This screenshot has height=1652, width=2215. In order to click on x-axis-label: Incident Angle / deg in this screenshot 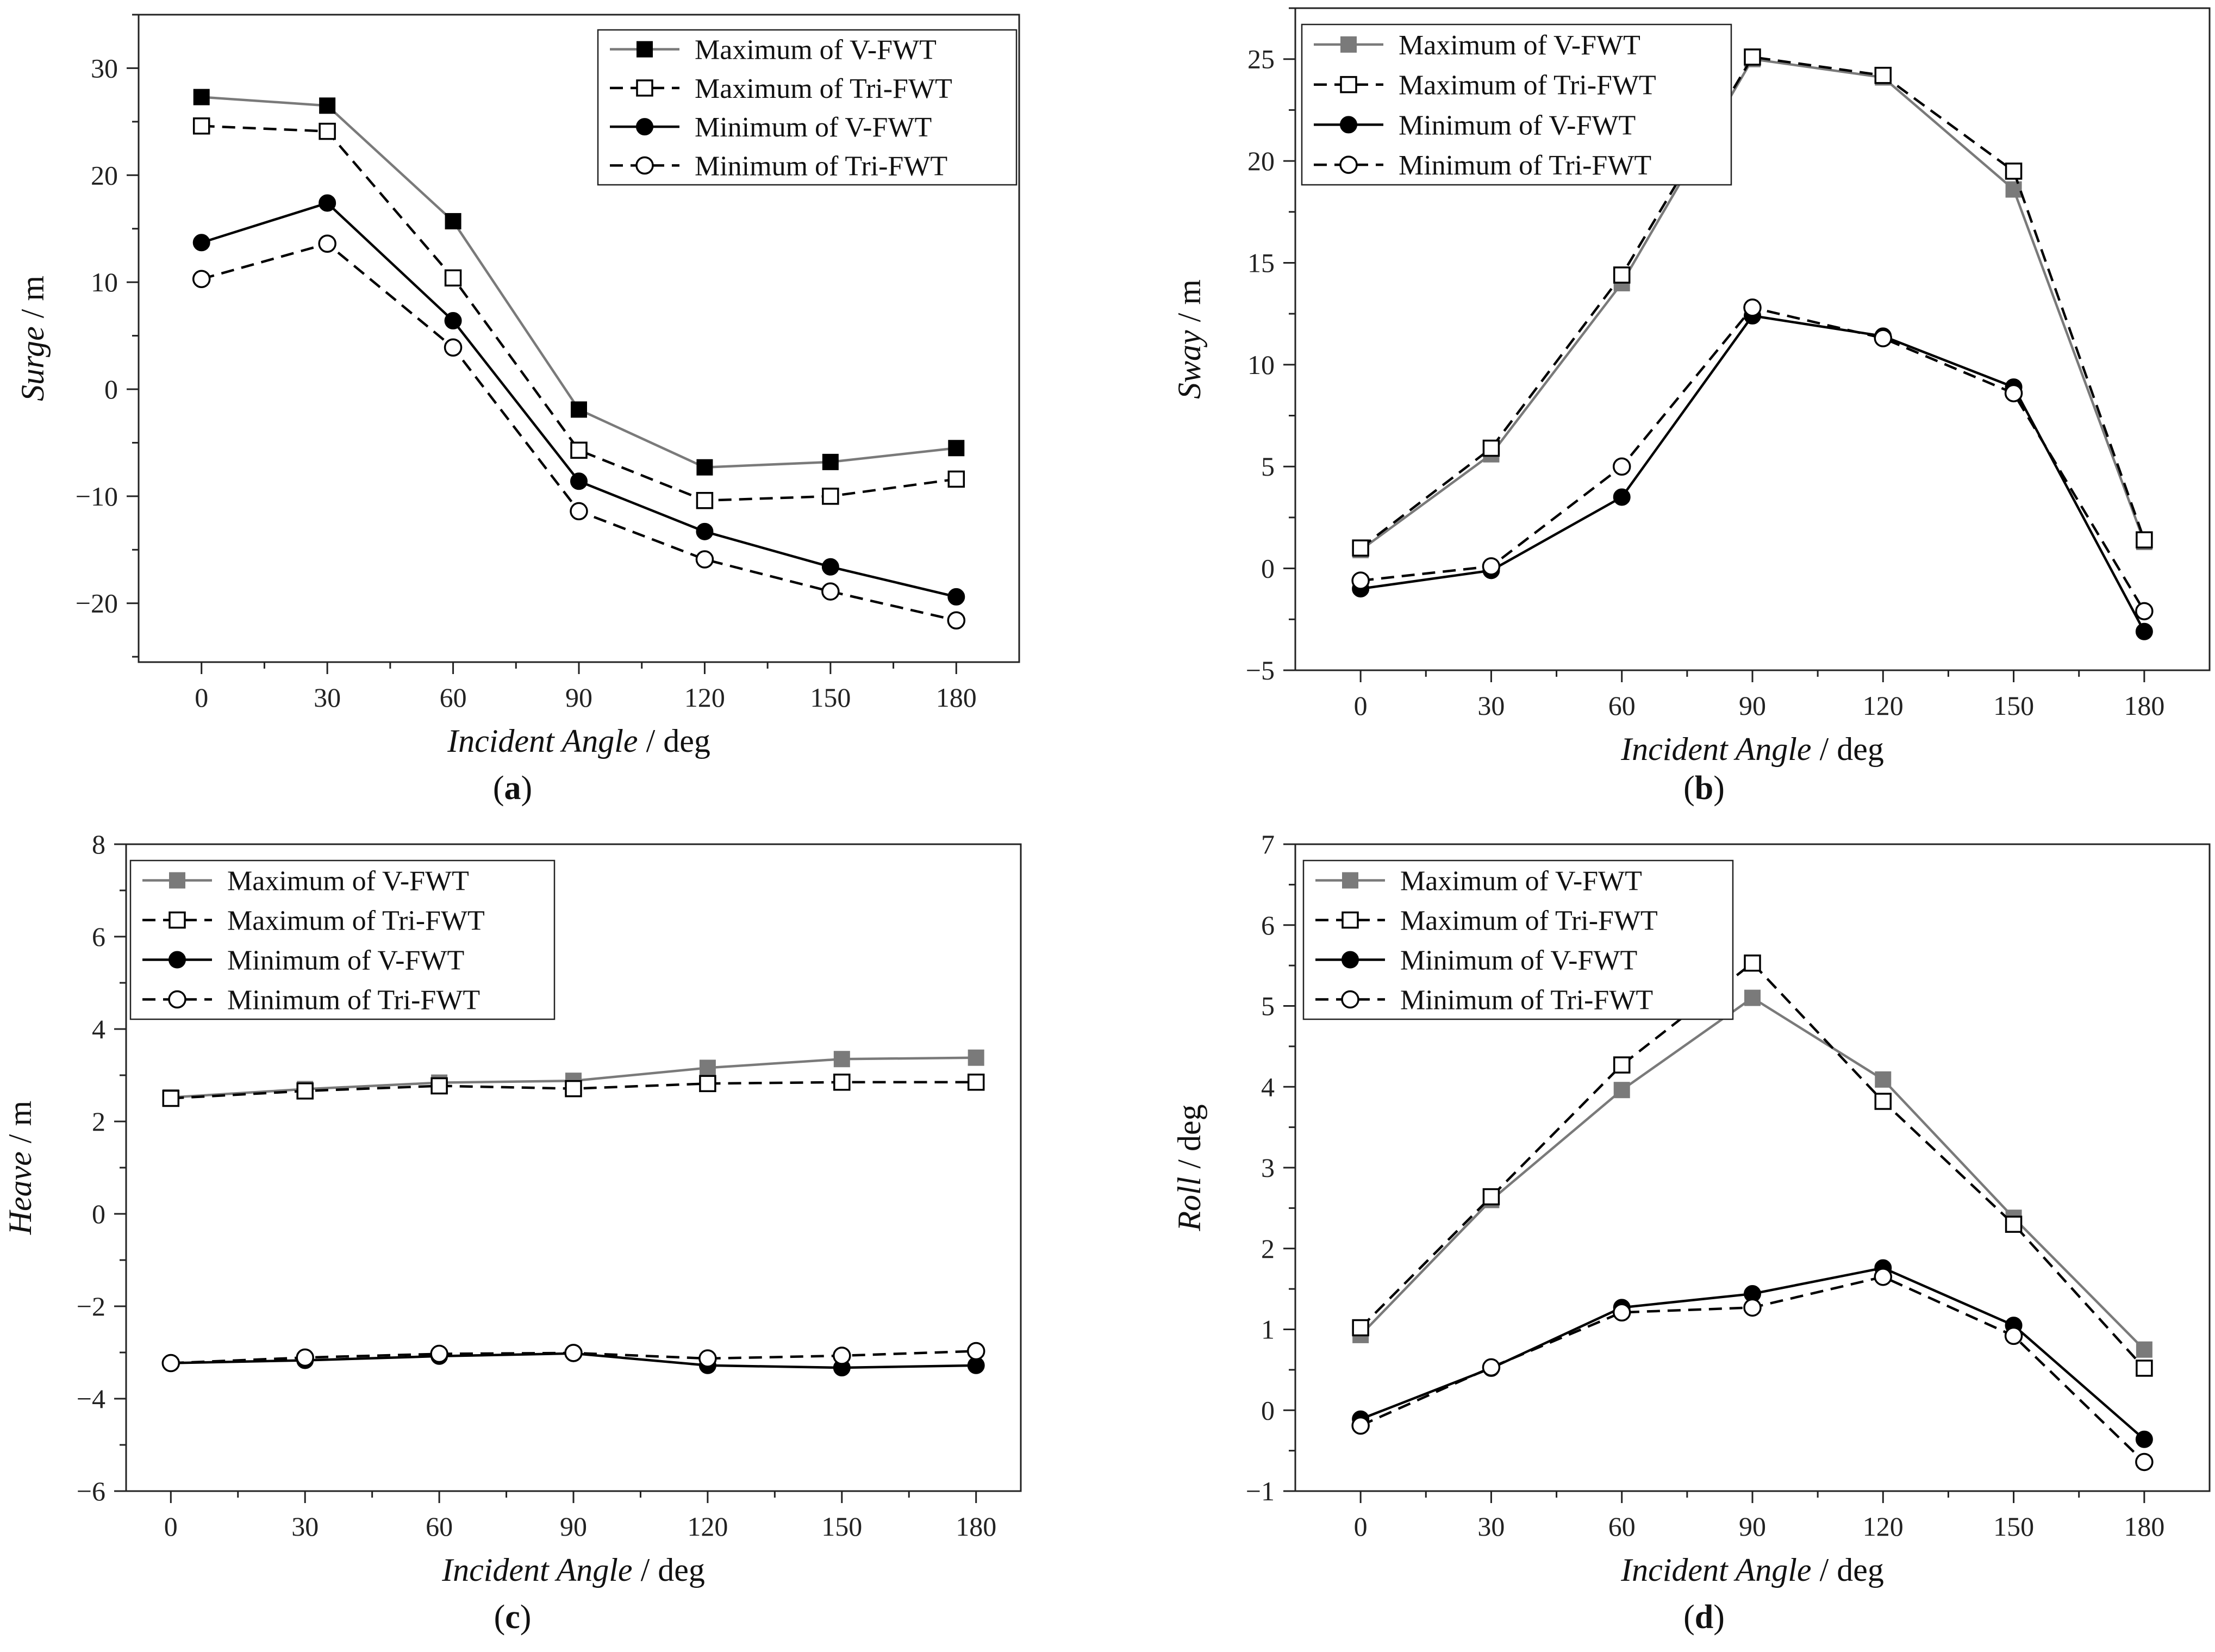, I will do `click(573, 1570)`.